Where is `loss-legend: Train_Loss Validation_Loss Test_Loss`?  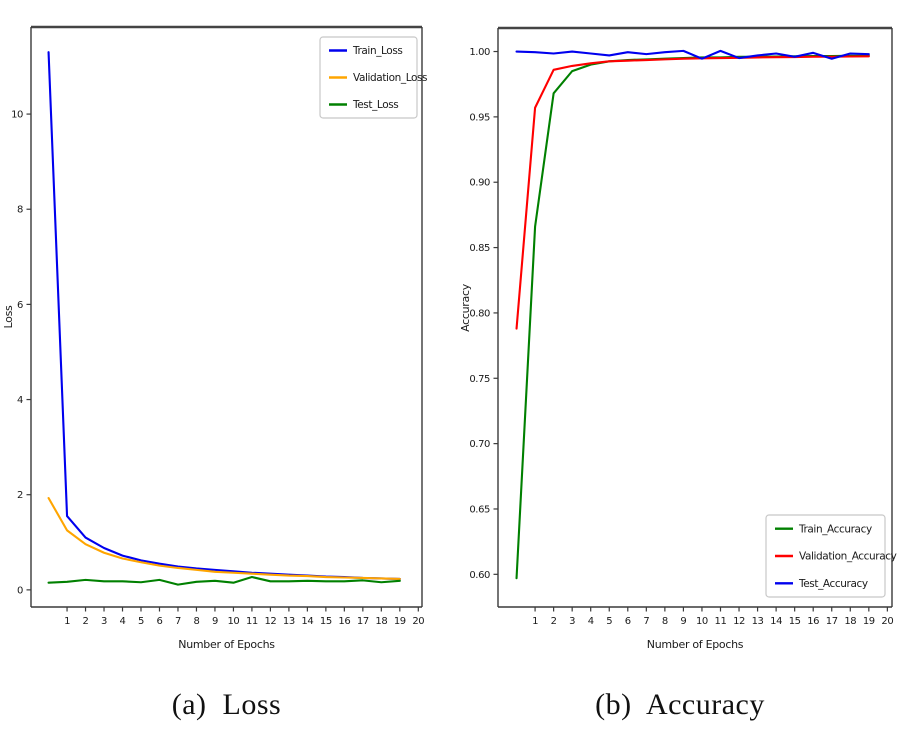
loss-legend: Train_Loss Validation_Loss Test_Loss is located at coordinates (373, 77).